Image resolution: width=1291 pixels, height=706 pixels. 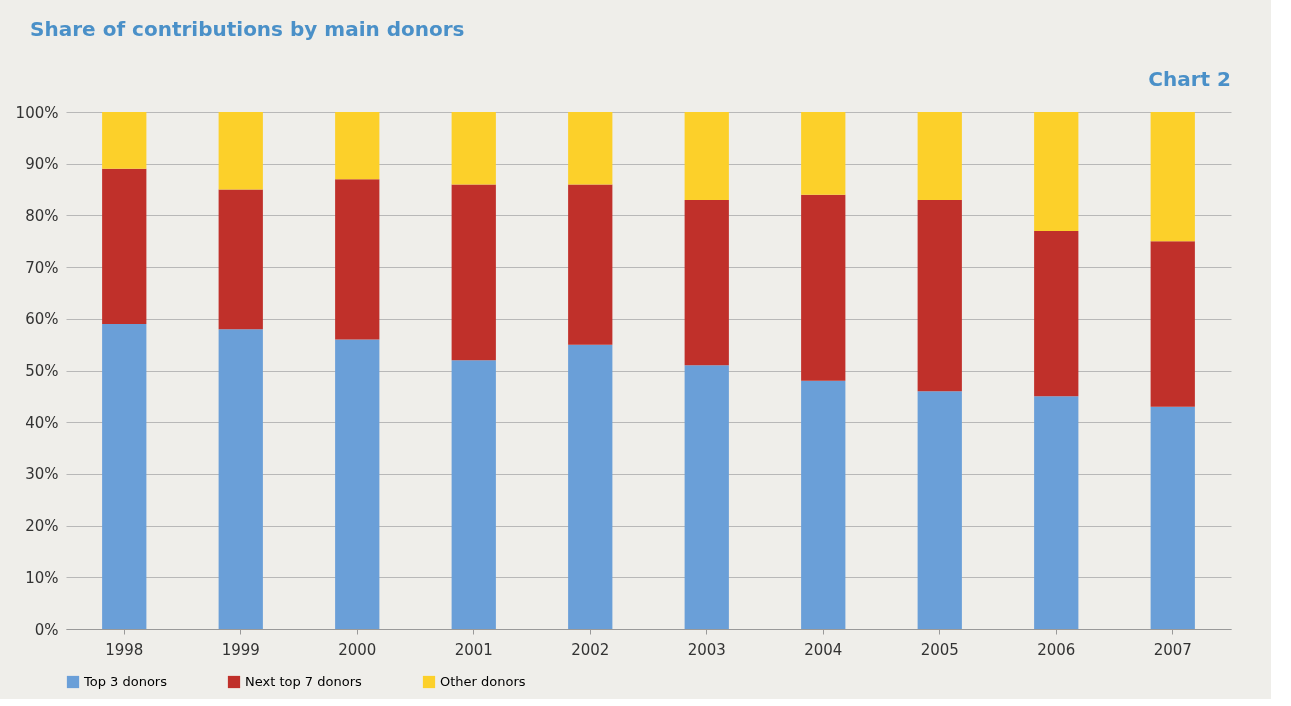 What do you see at coordinates (42, 267) in the screenshot?
I see `y-tick-label: 70%` at bounding box center [42, 267].